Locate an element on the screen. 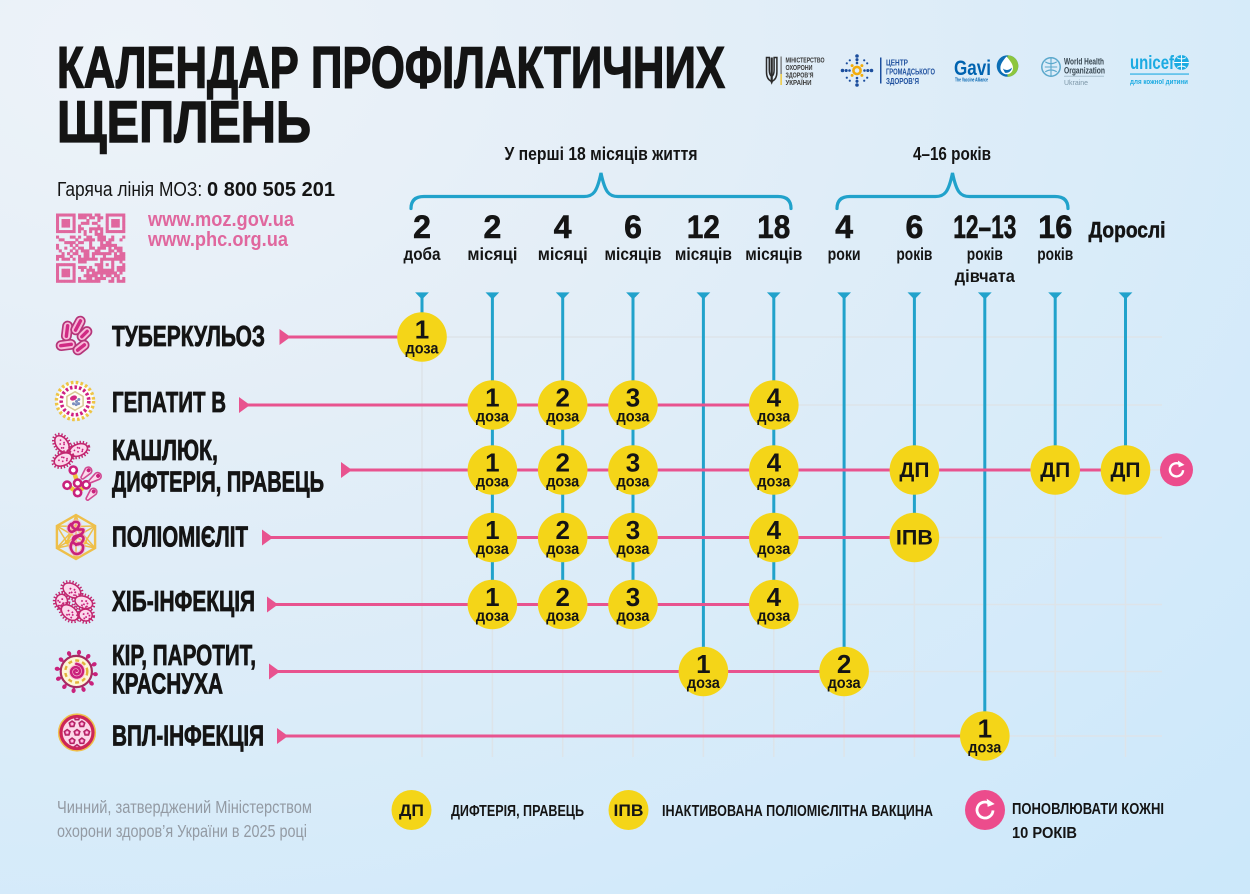 The height and width of the screenshot is (894, 1250). svg-text: КРАСНУХА is located at coordinates (167, 685).